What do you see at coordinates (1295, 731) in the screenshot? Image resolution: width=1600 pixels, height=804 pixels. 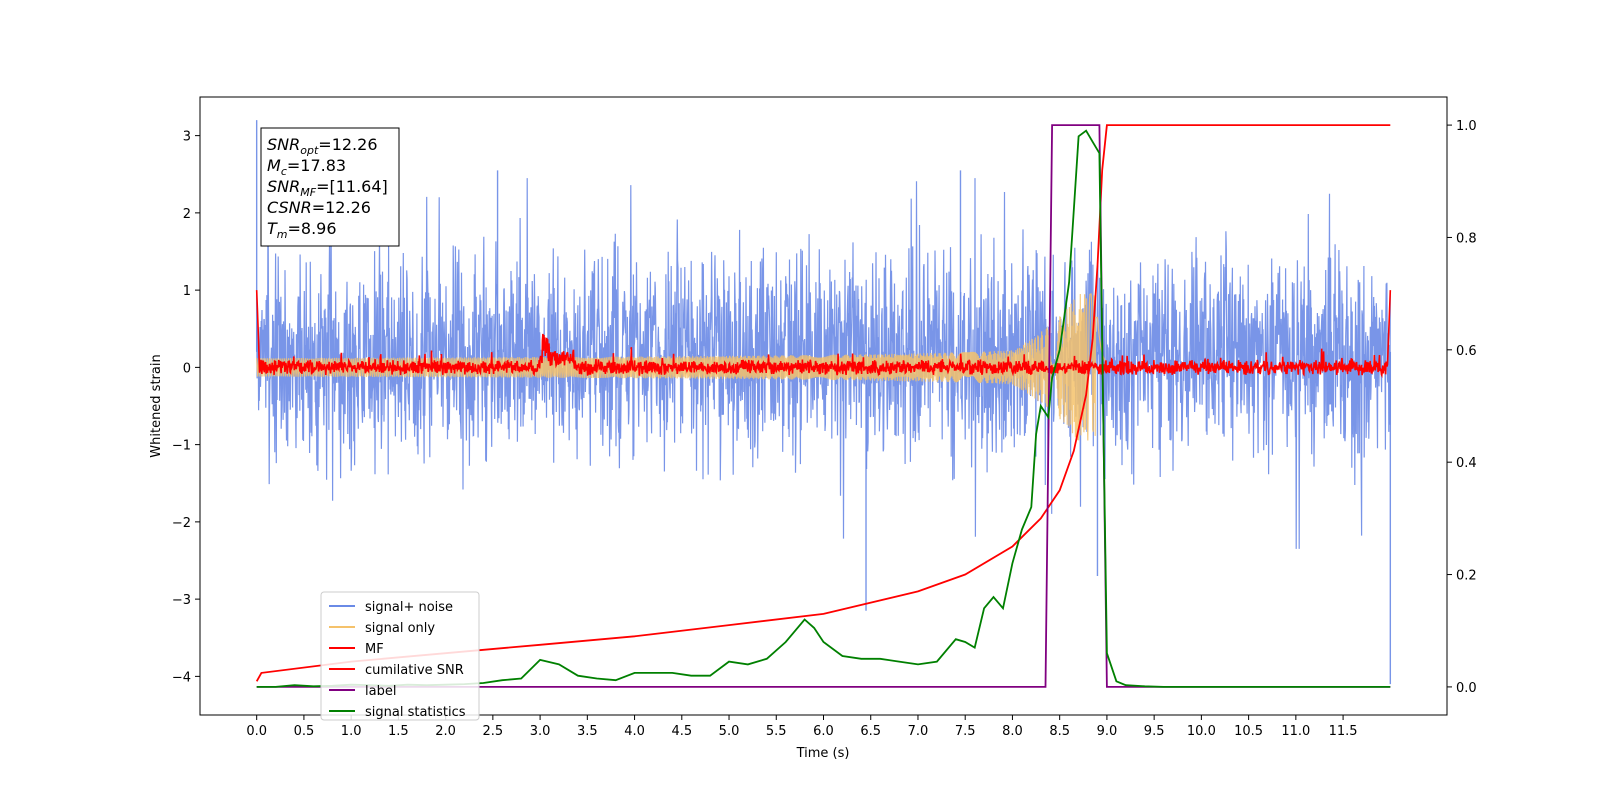 I see `x-tick-label: 11.0` at bounding box center [1295, 731].